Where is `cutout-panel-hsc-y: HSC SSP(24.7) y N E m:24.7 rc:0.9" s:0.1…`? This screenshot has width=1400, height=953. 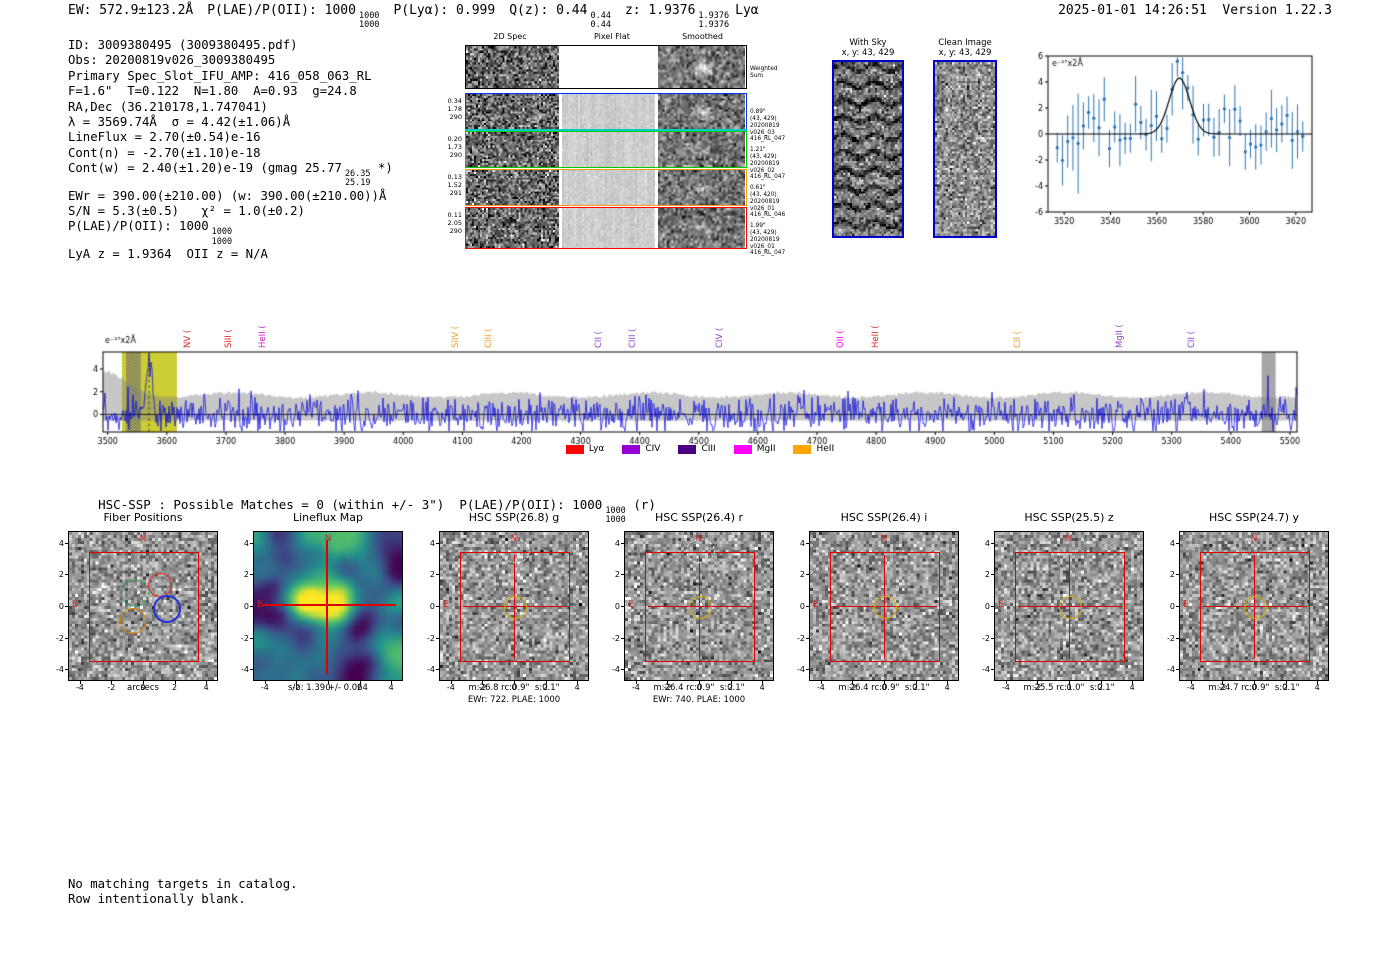
cutout-panel-hsc-y: HSC SSP(24.7) y N E m:24.7 rc:0.9" s:0.1… is located at coordinates (1248, 602).